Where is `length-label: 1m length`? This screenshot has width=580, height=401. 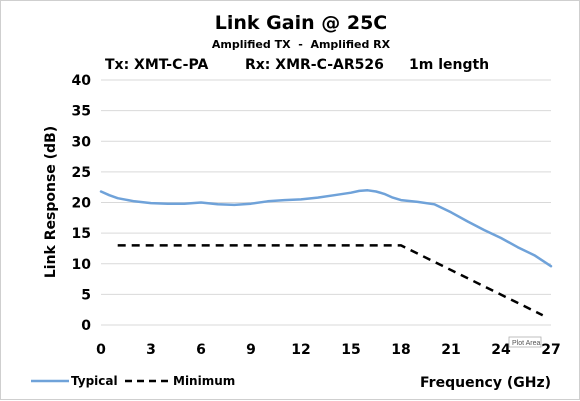 length-label: 1m length is located at coordinates (449, 65).